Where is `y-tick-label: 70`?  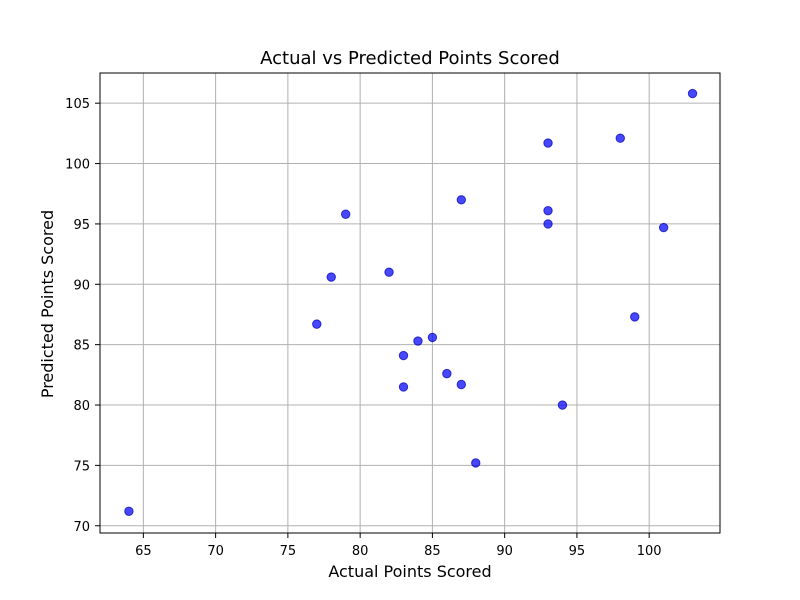 y-tick-label: 70 is located at coordinates (81, 527).